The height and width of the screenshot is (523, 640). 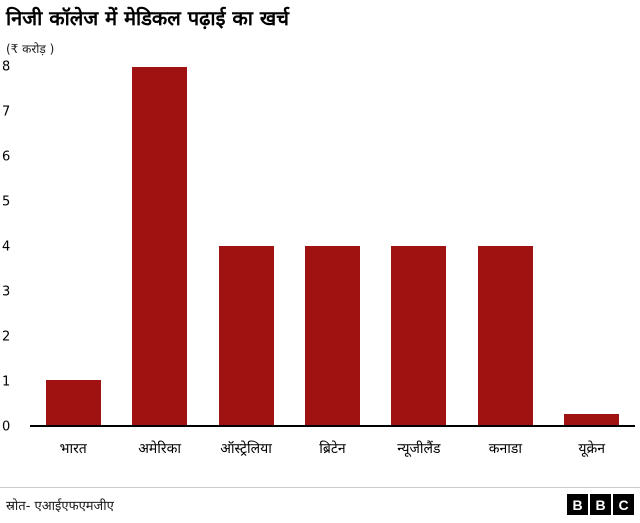 I want to click on y-tick-label: 8, so click(x=6, y=67).